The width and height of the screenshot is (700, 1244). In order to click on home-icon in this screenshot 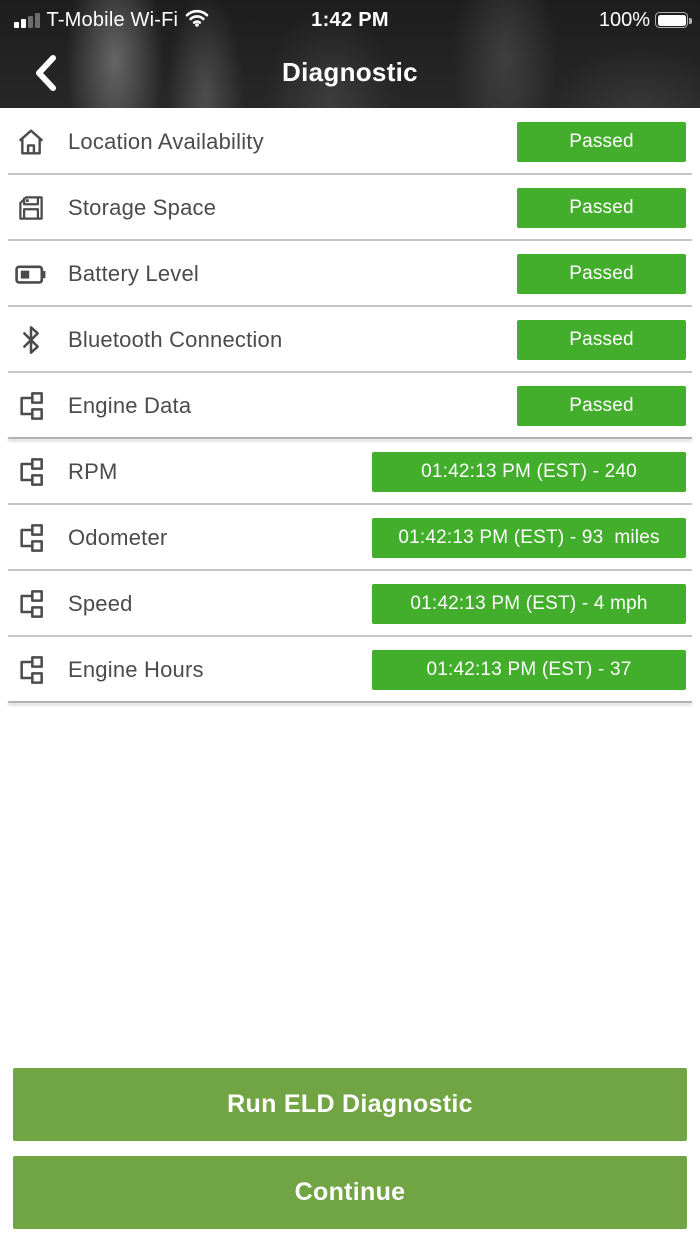, I will do `click(31, 142)`.